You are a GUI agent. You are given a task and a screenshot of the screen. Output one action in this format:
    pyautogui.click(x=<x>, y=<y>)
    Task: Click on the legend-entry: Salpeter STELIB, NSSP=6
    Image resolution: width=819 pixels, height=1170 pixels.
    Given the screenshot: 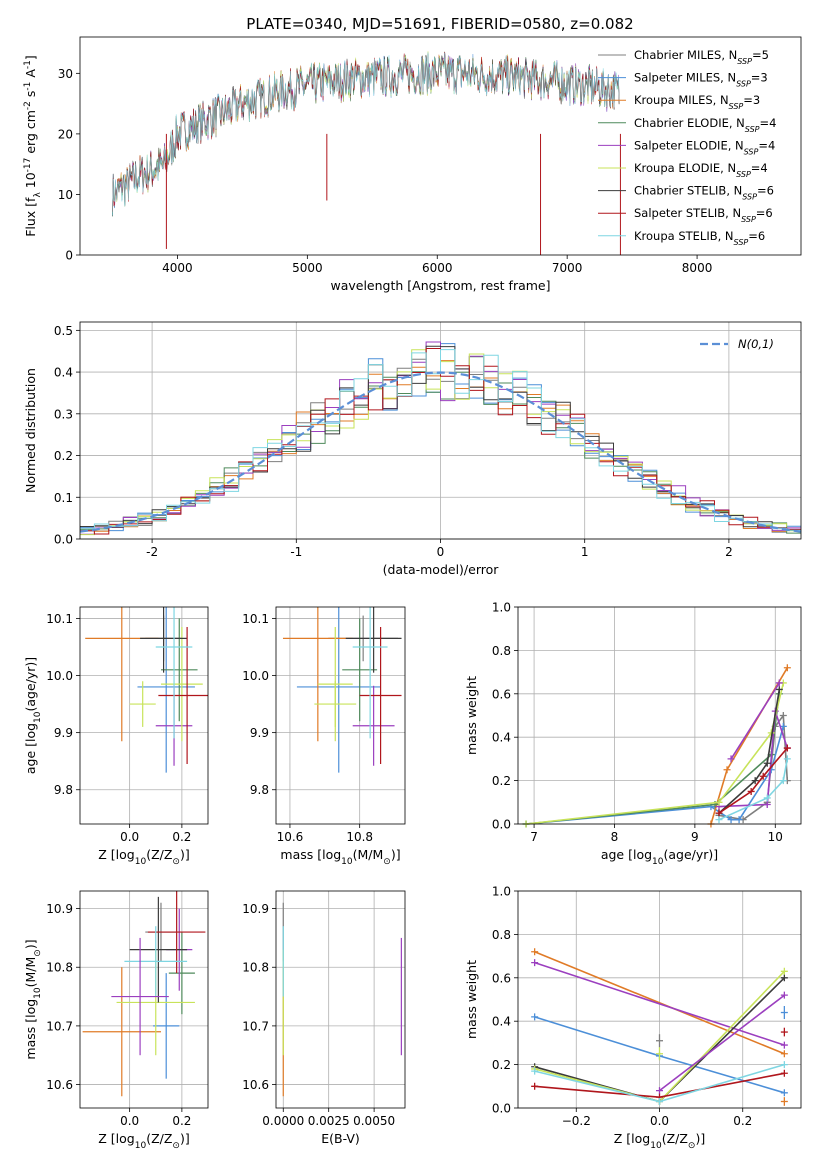 What is the action you would take?
    pyautogui.click(x=703, y=215)
    